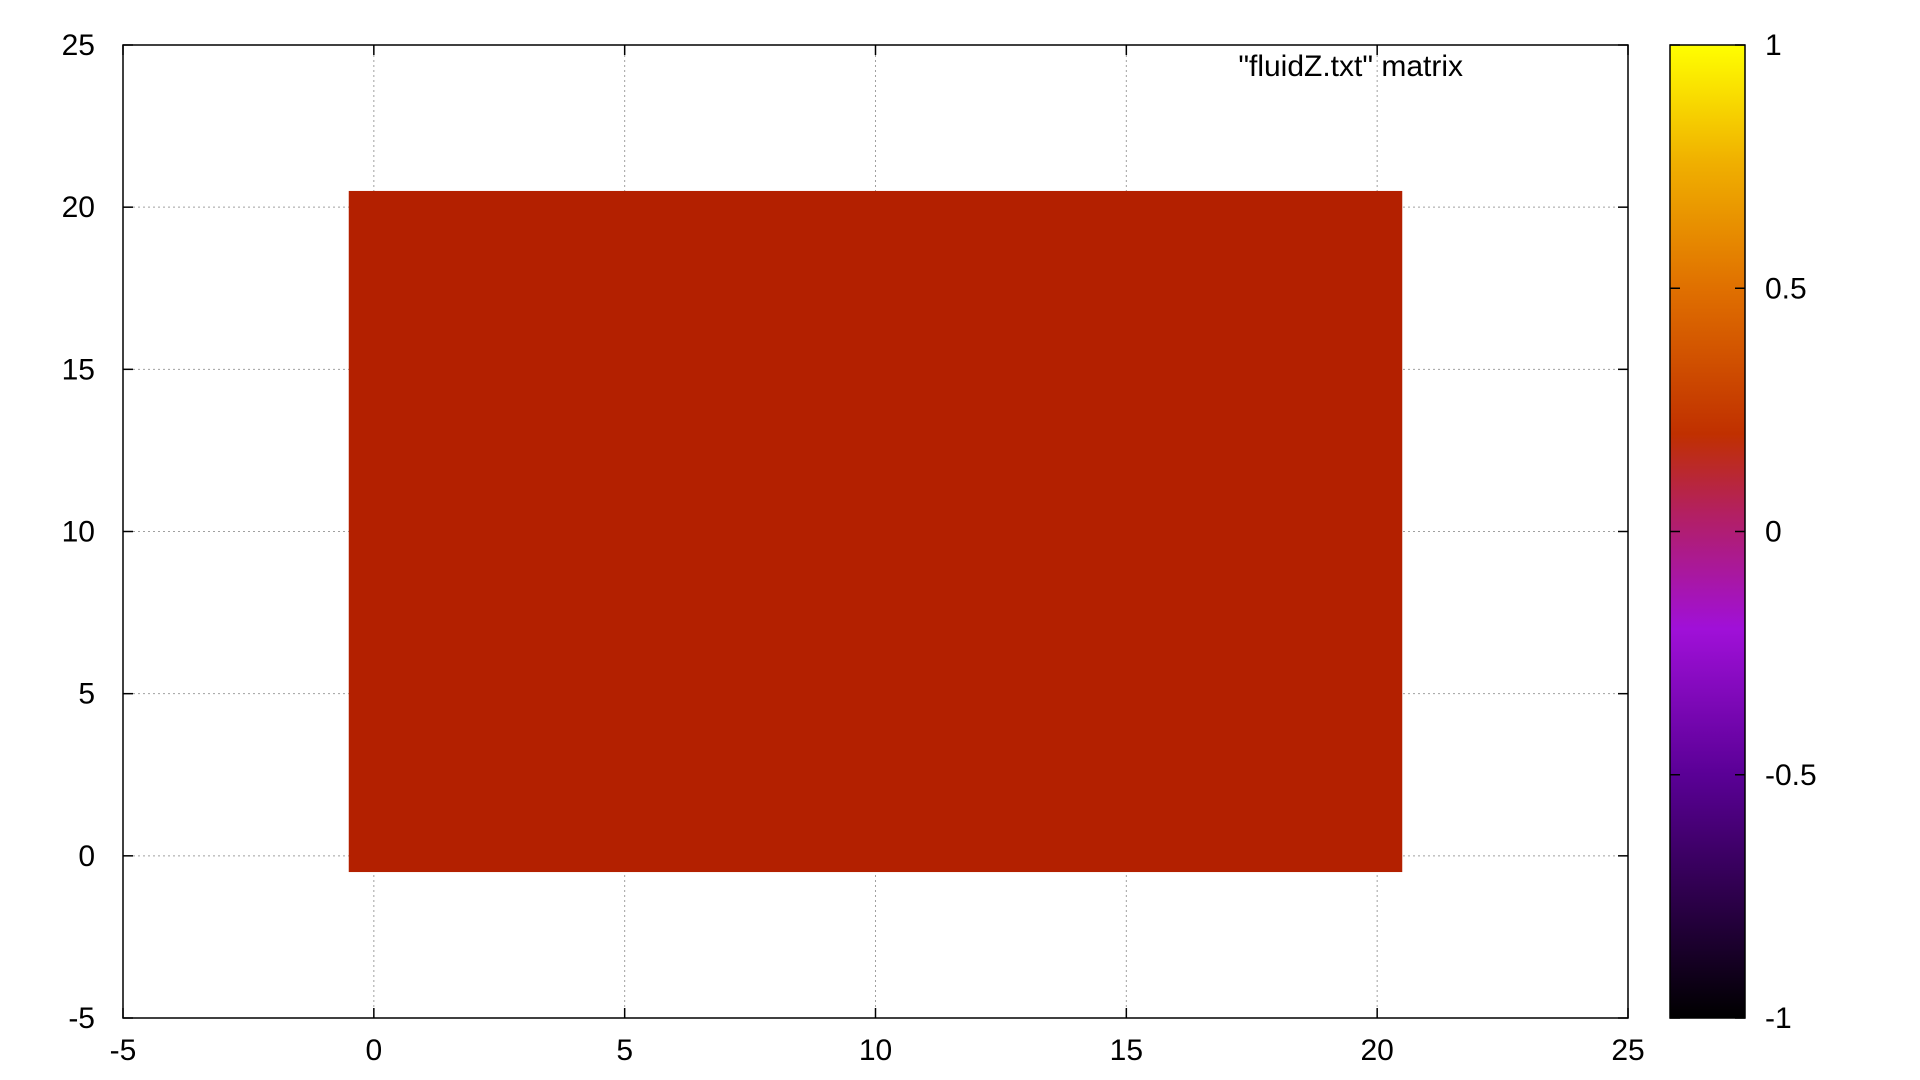 This screenshot has width=1920, height=1080. Describe the element at coordinates (1778, 1018) in the screenshot. I see `colorbar-tick-label: -1` at that location.